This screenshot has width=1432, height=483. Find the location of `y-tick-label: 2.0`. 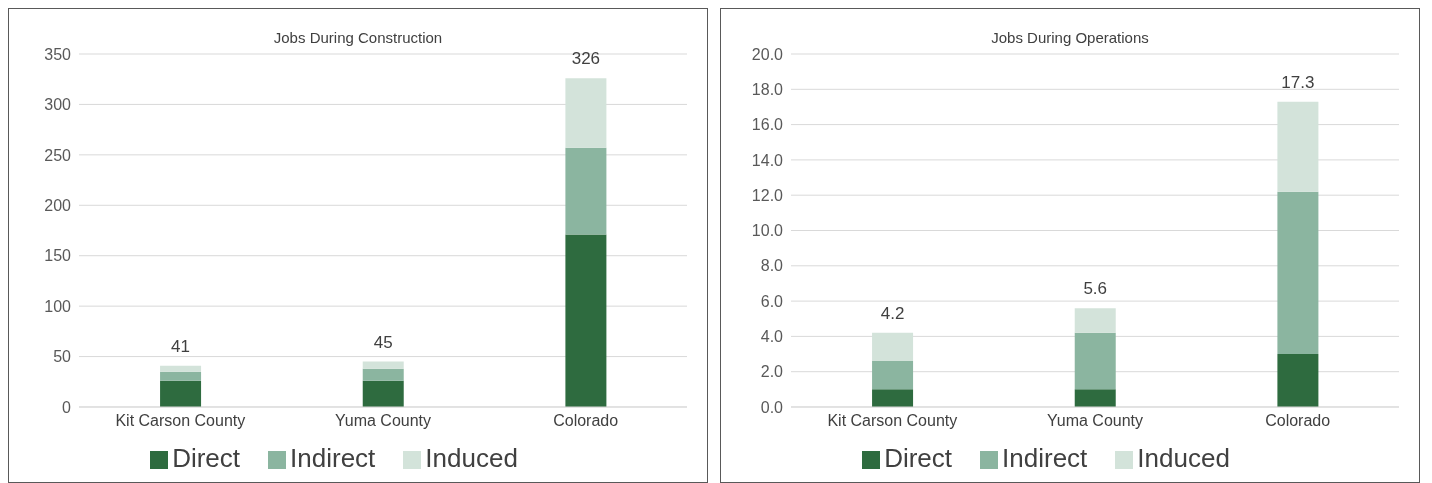

y-tick-label: 2.0 is located at coordinates (772, 372).